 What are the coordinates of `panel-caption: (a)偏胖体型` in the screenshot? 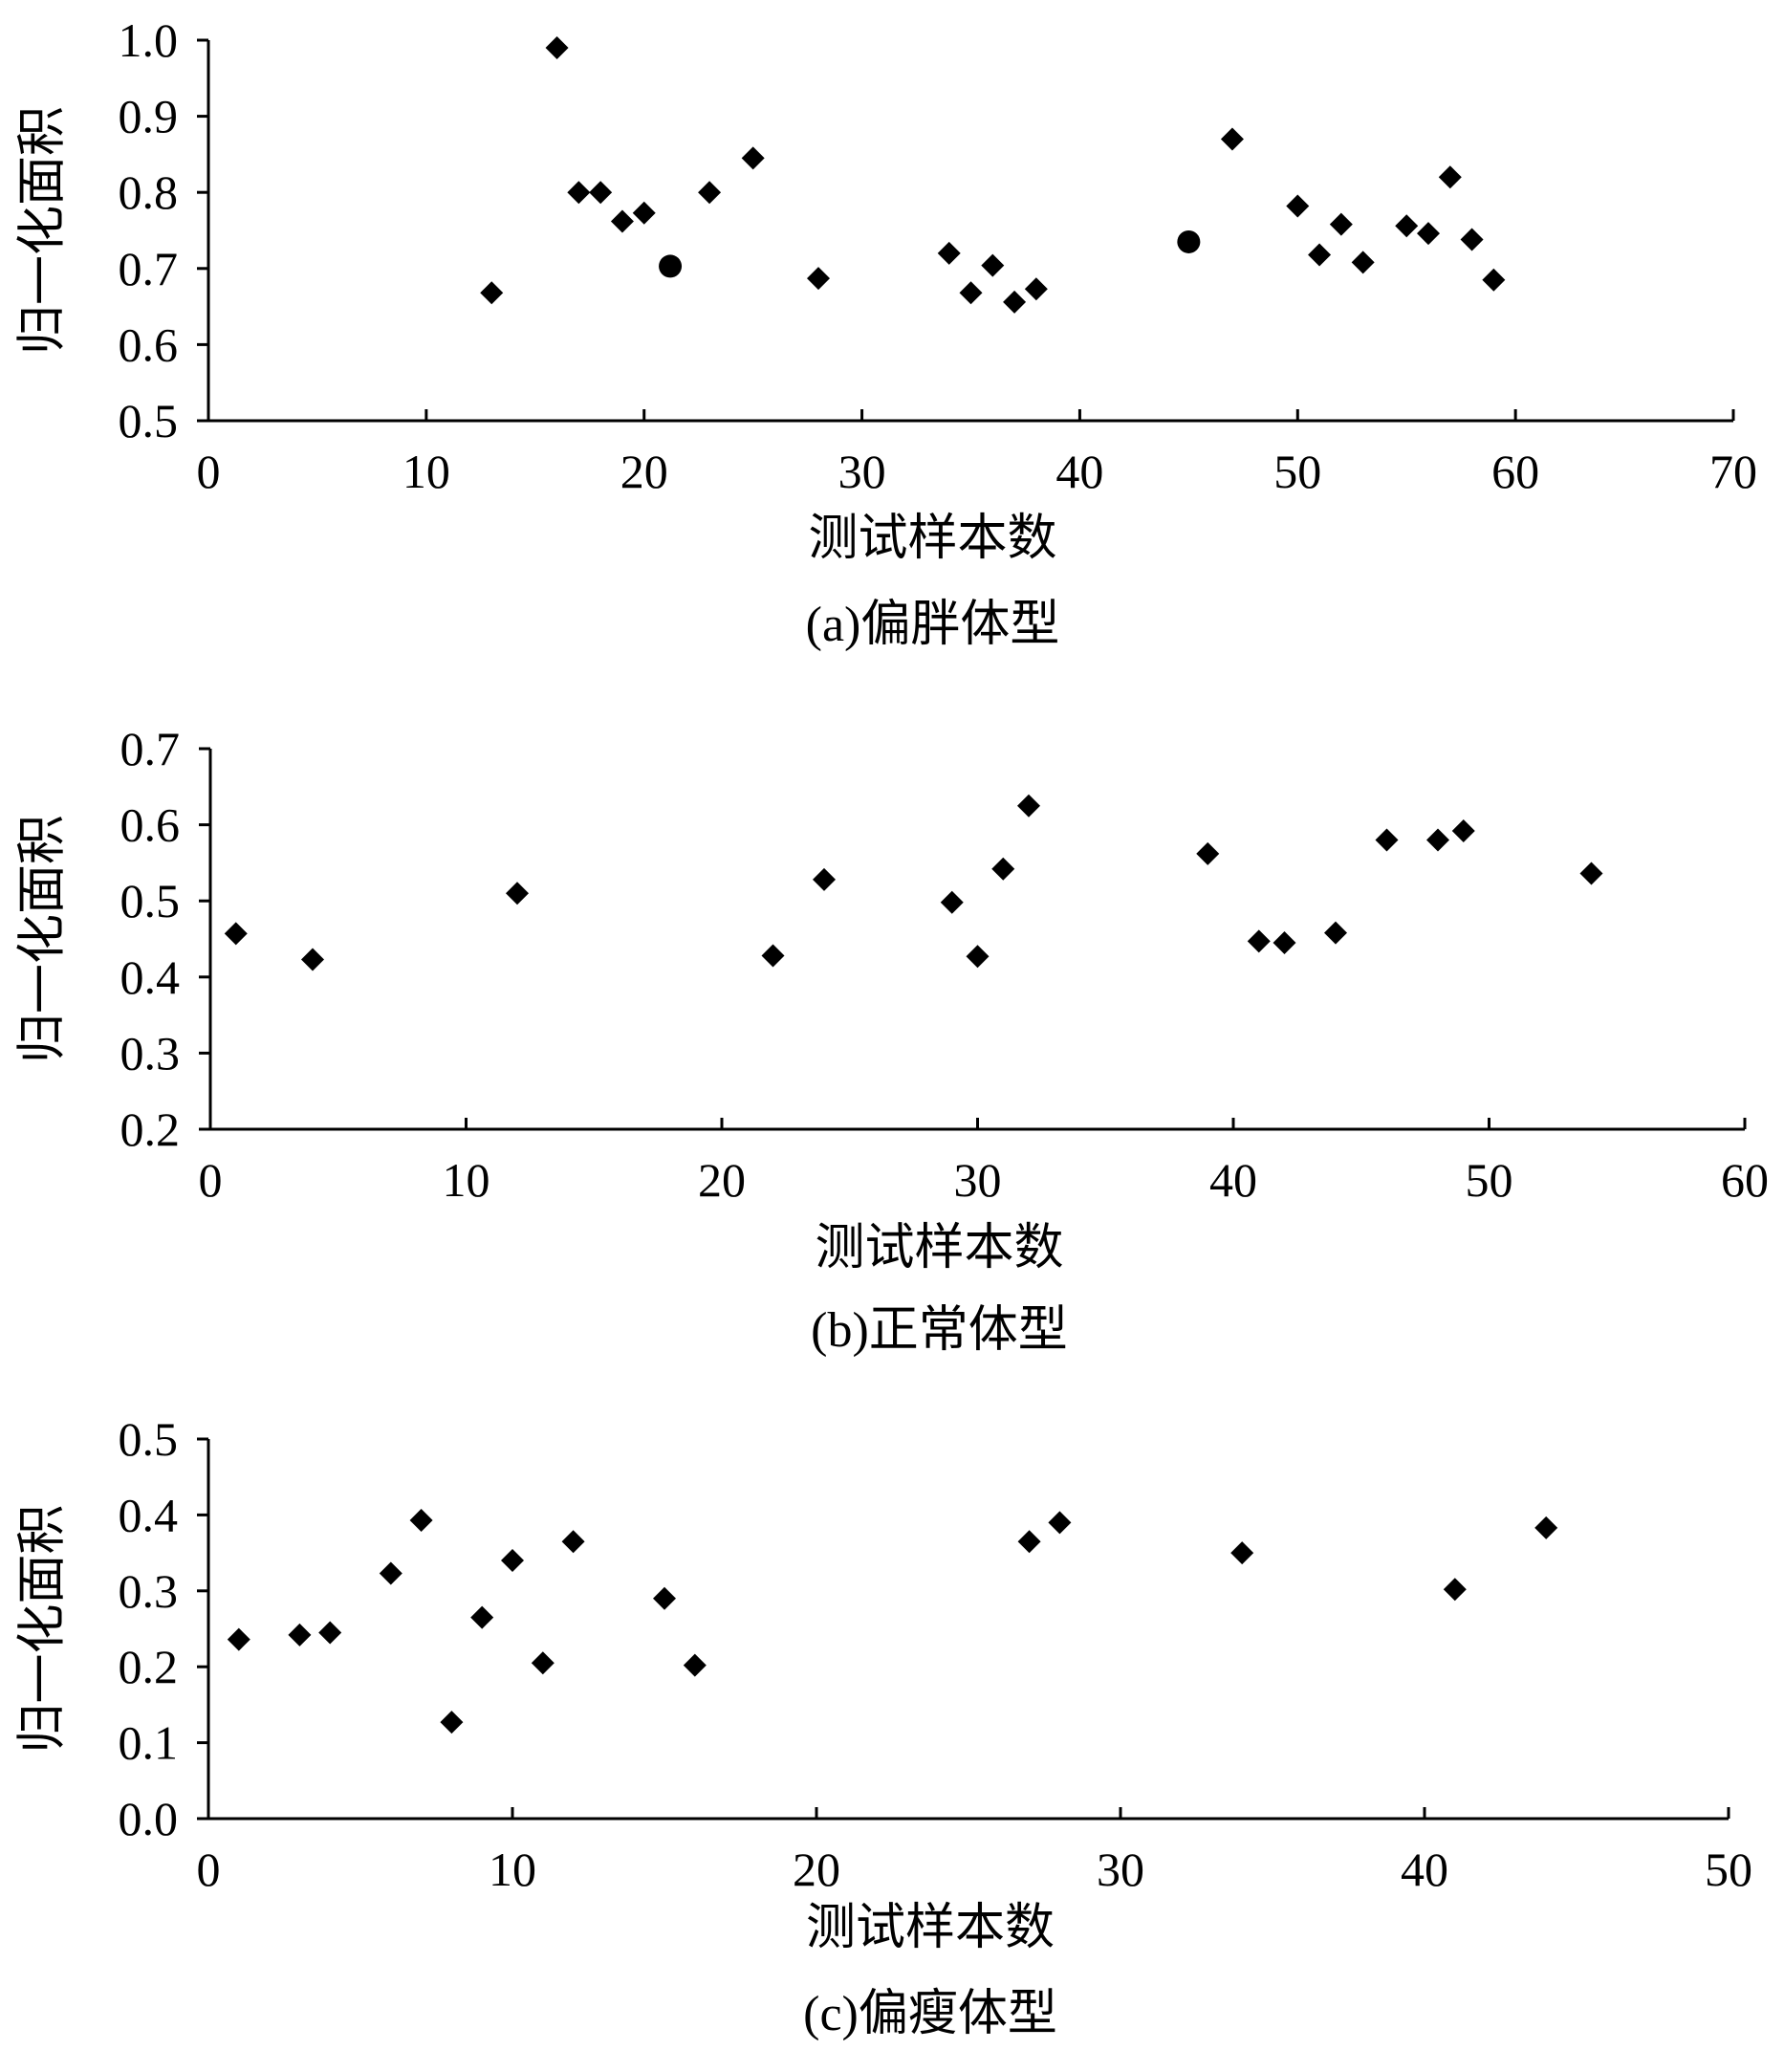 It's located at (933, 625).